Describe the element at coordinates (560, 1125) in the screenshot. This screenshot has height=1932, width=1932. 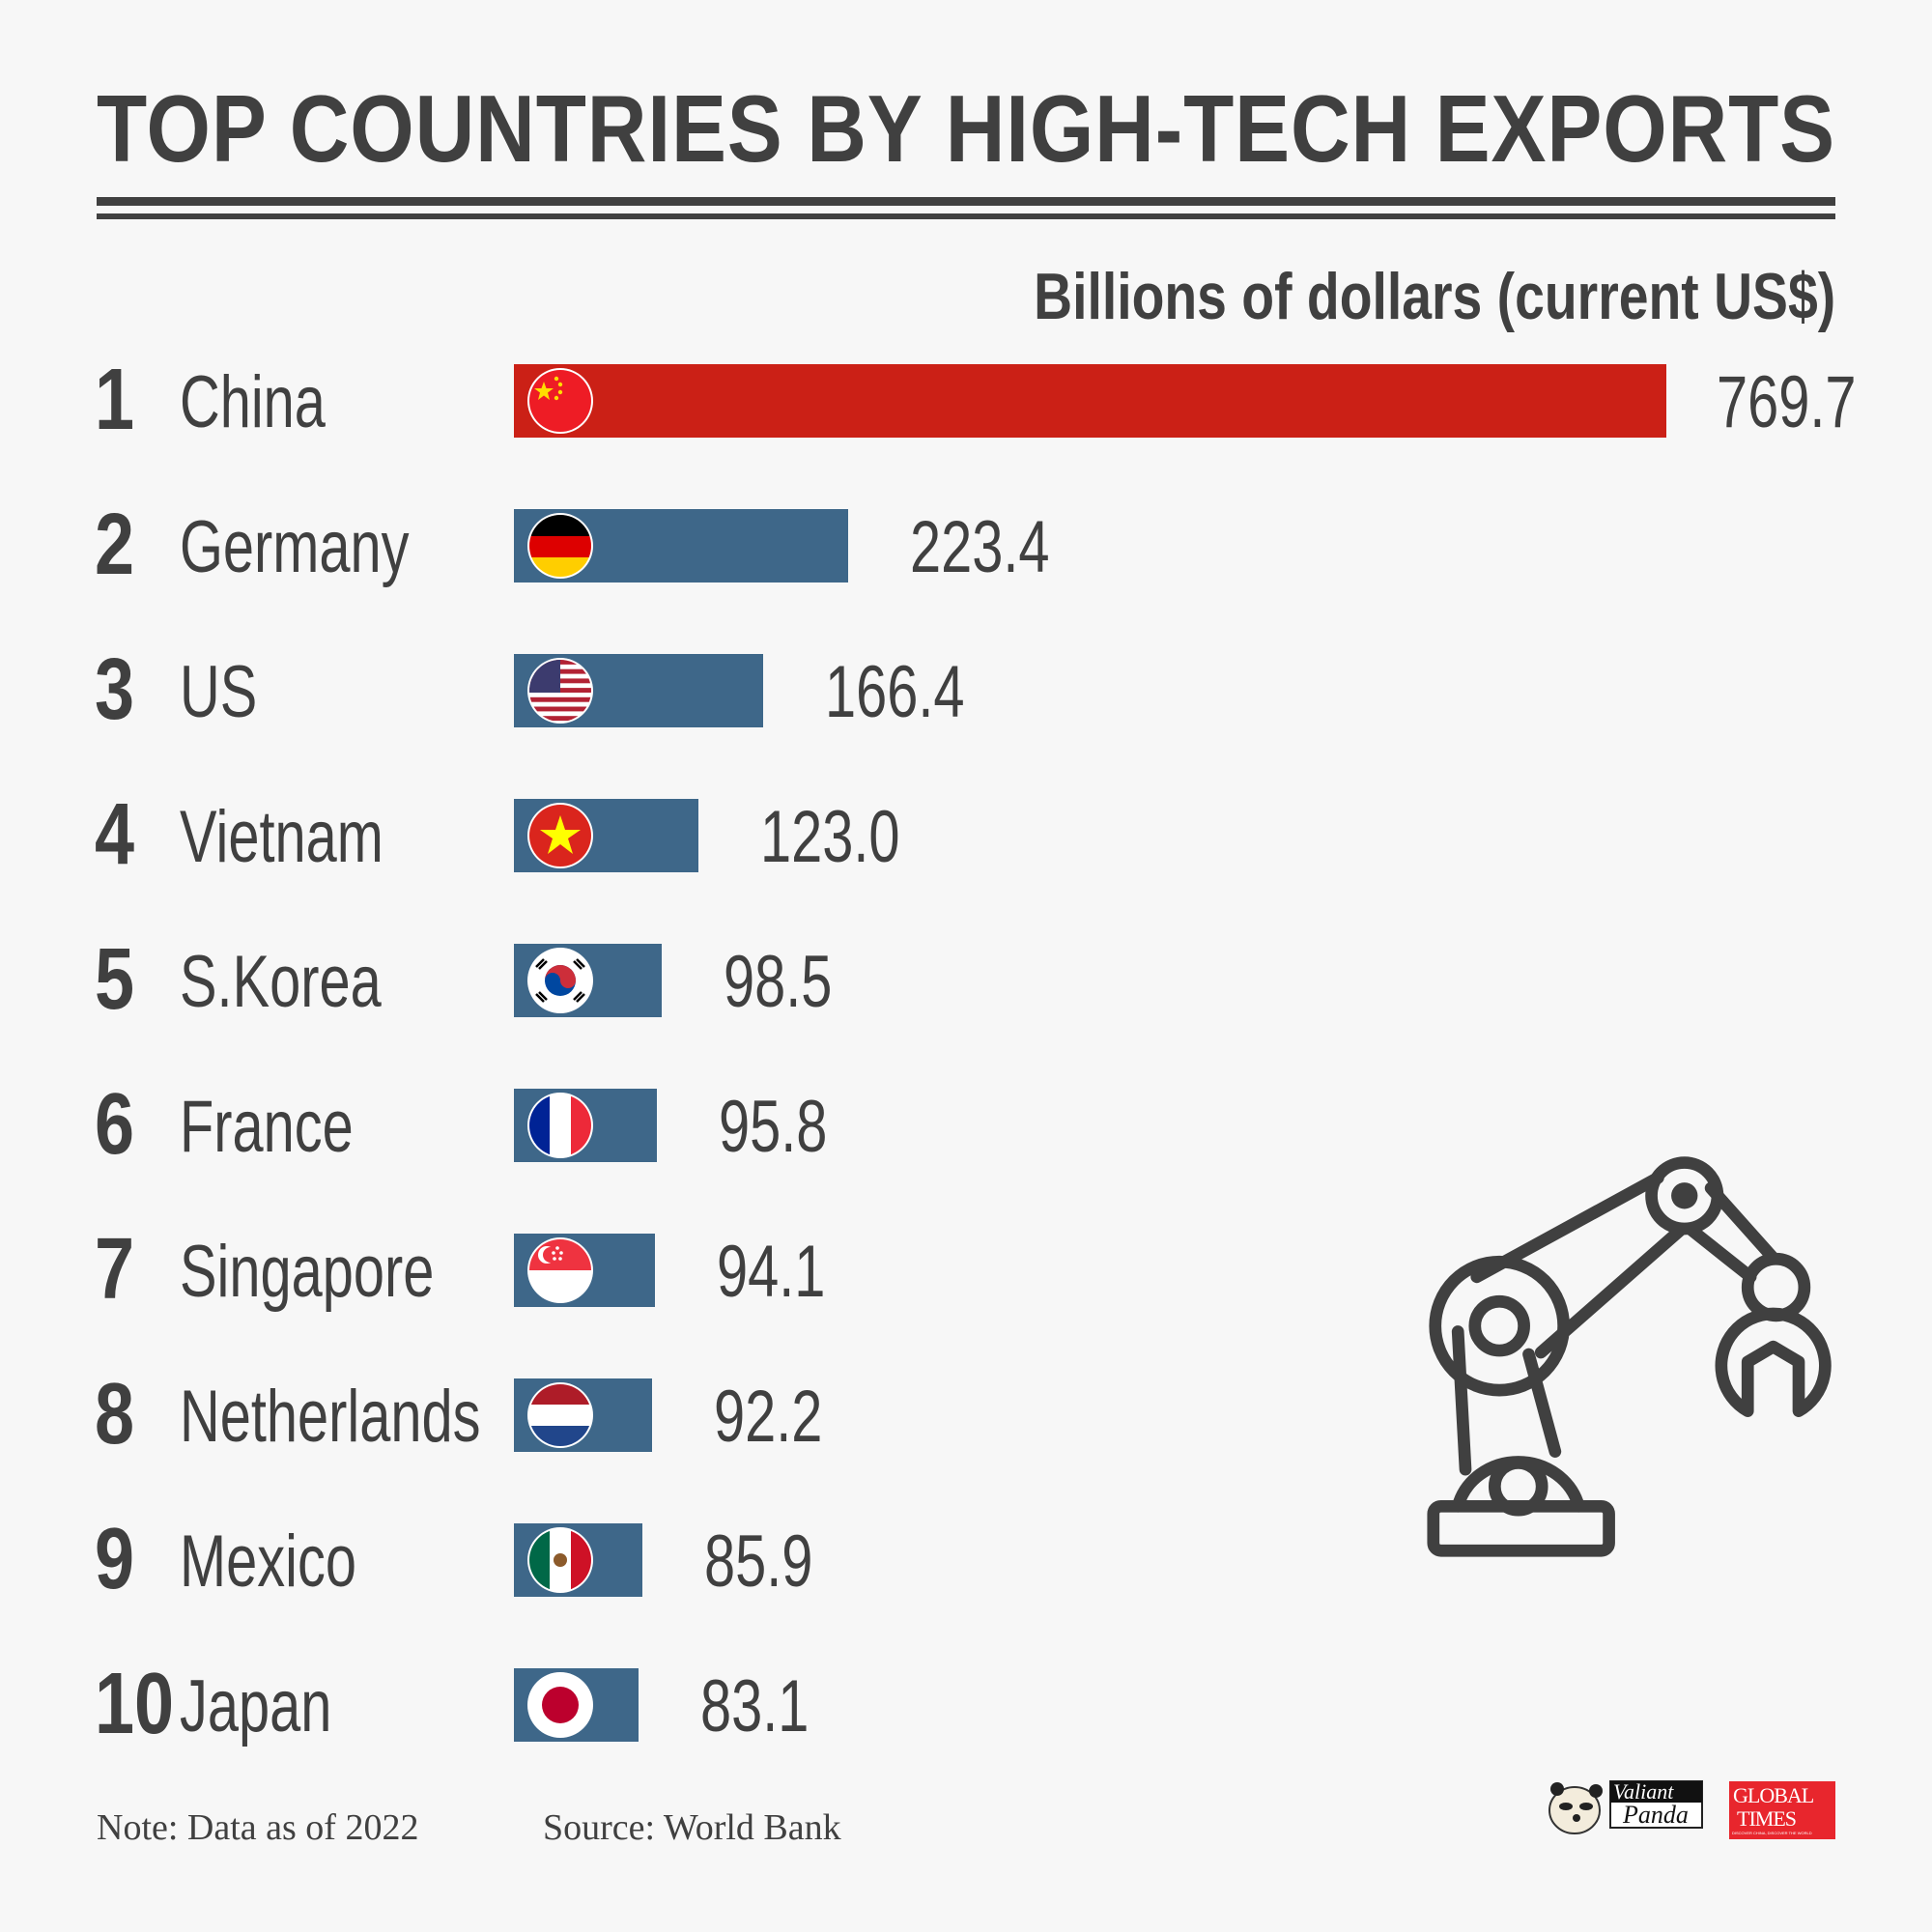
I see `france-flag-icon` at that location.